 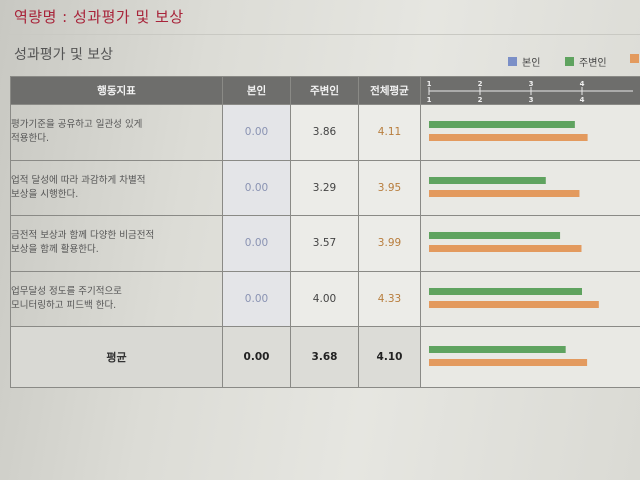 I want to click on behavior-line: 평가기준을 공유하고 일관성 있게, so click(x=77, y=125).